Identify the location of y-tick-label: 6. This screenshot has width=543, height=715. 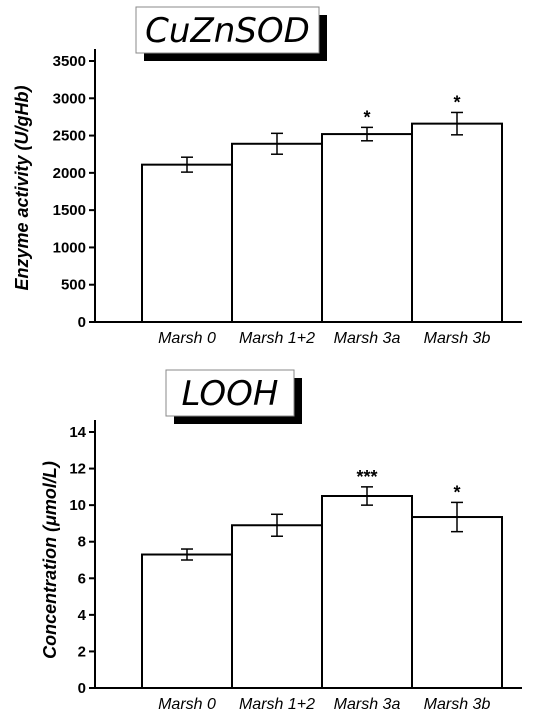
(82, 578).